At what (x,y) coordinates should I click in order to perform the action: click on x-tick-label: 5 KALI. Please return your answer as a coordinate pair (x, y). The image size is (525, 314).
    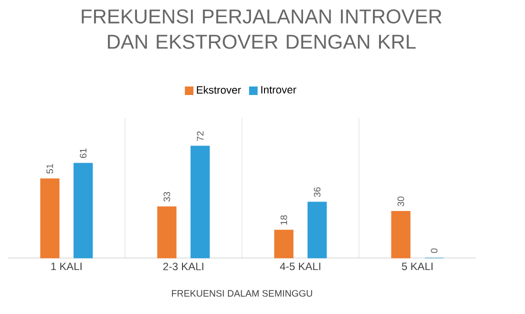
    Looking at the image, I should click on (417, 266).